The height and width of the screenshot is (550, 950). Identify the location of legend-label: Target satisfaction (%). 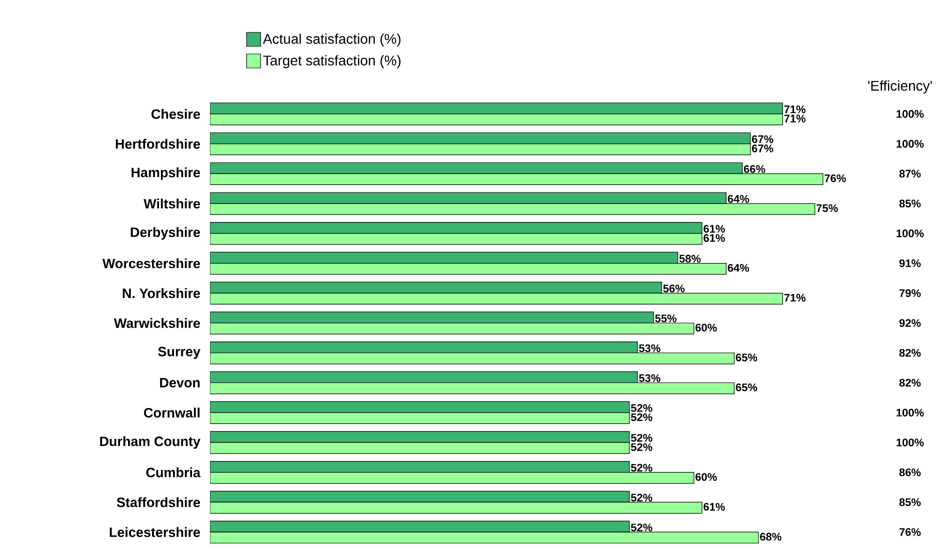
(331, 61).